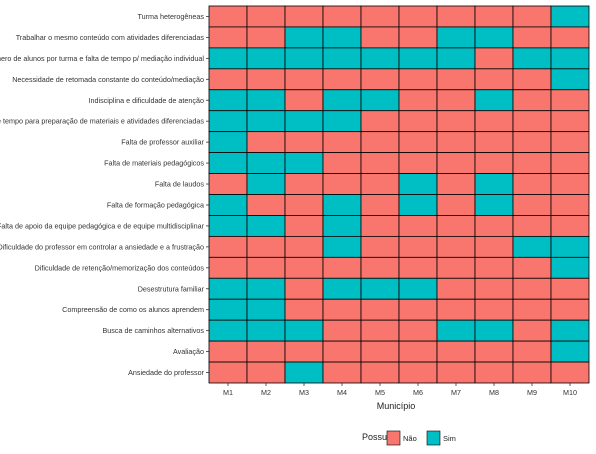 The image size is (596, 454). I want to click on x-tick-label: M2, so click(266, 392).